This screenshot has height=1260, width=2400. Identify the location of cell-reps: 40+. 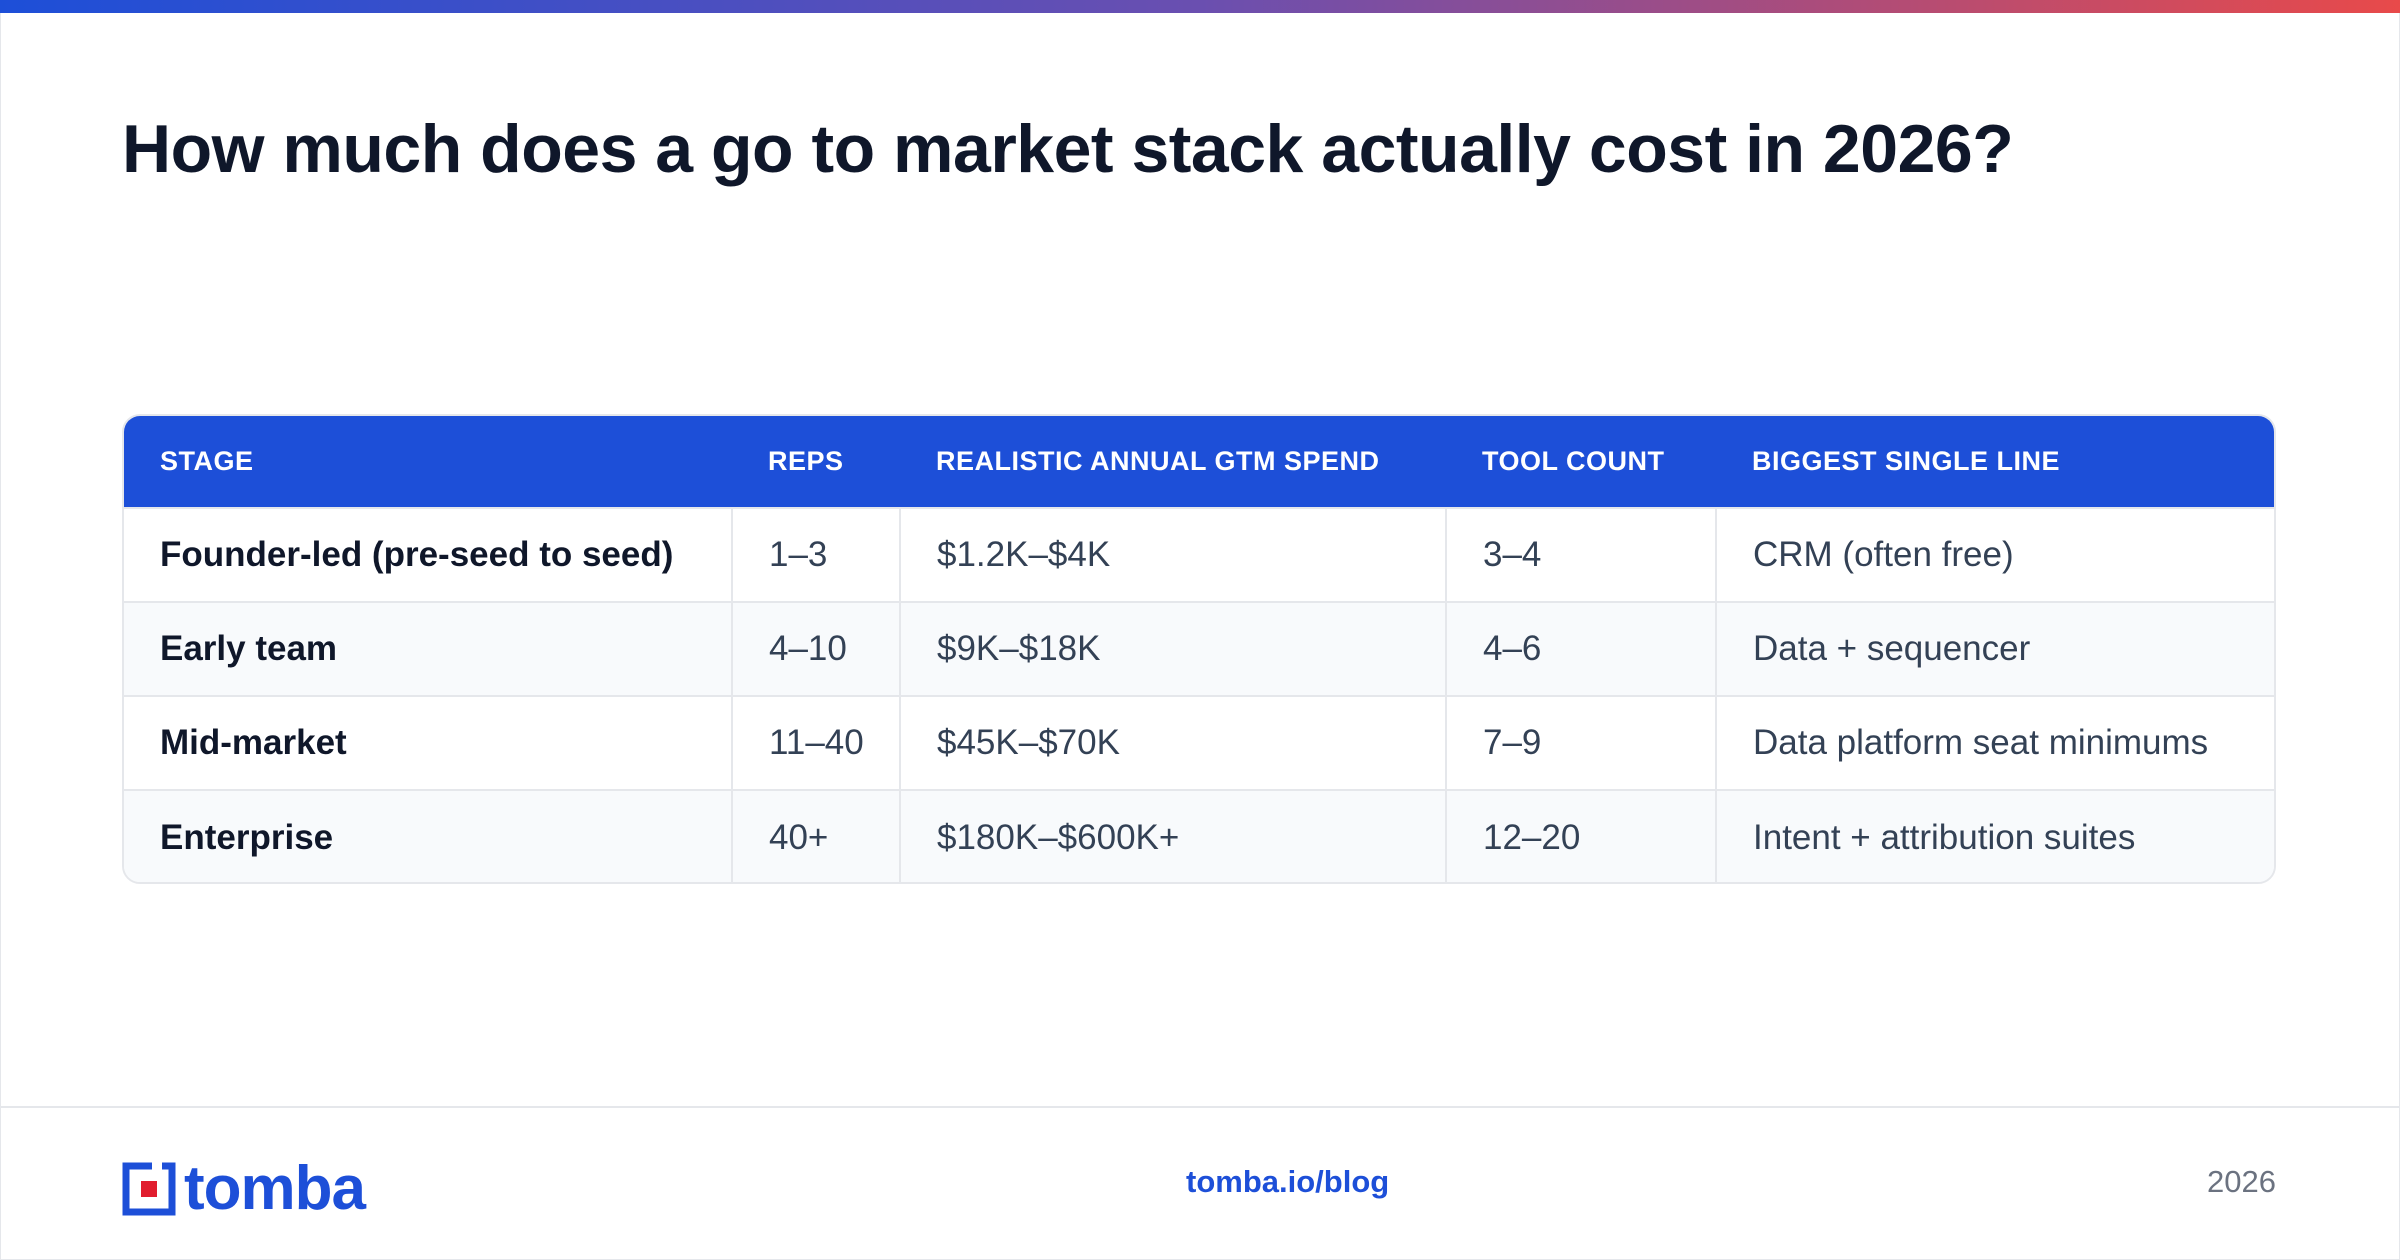
(815, 836).